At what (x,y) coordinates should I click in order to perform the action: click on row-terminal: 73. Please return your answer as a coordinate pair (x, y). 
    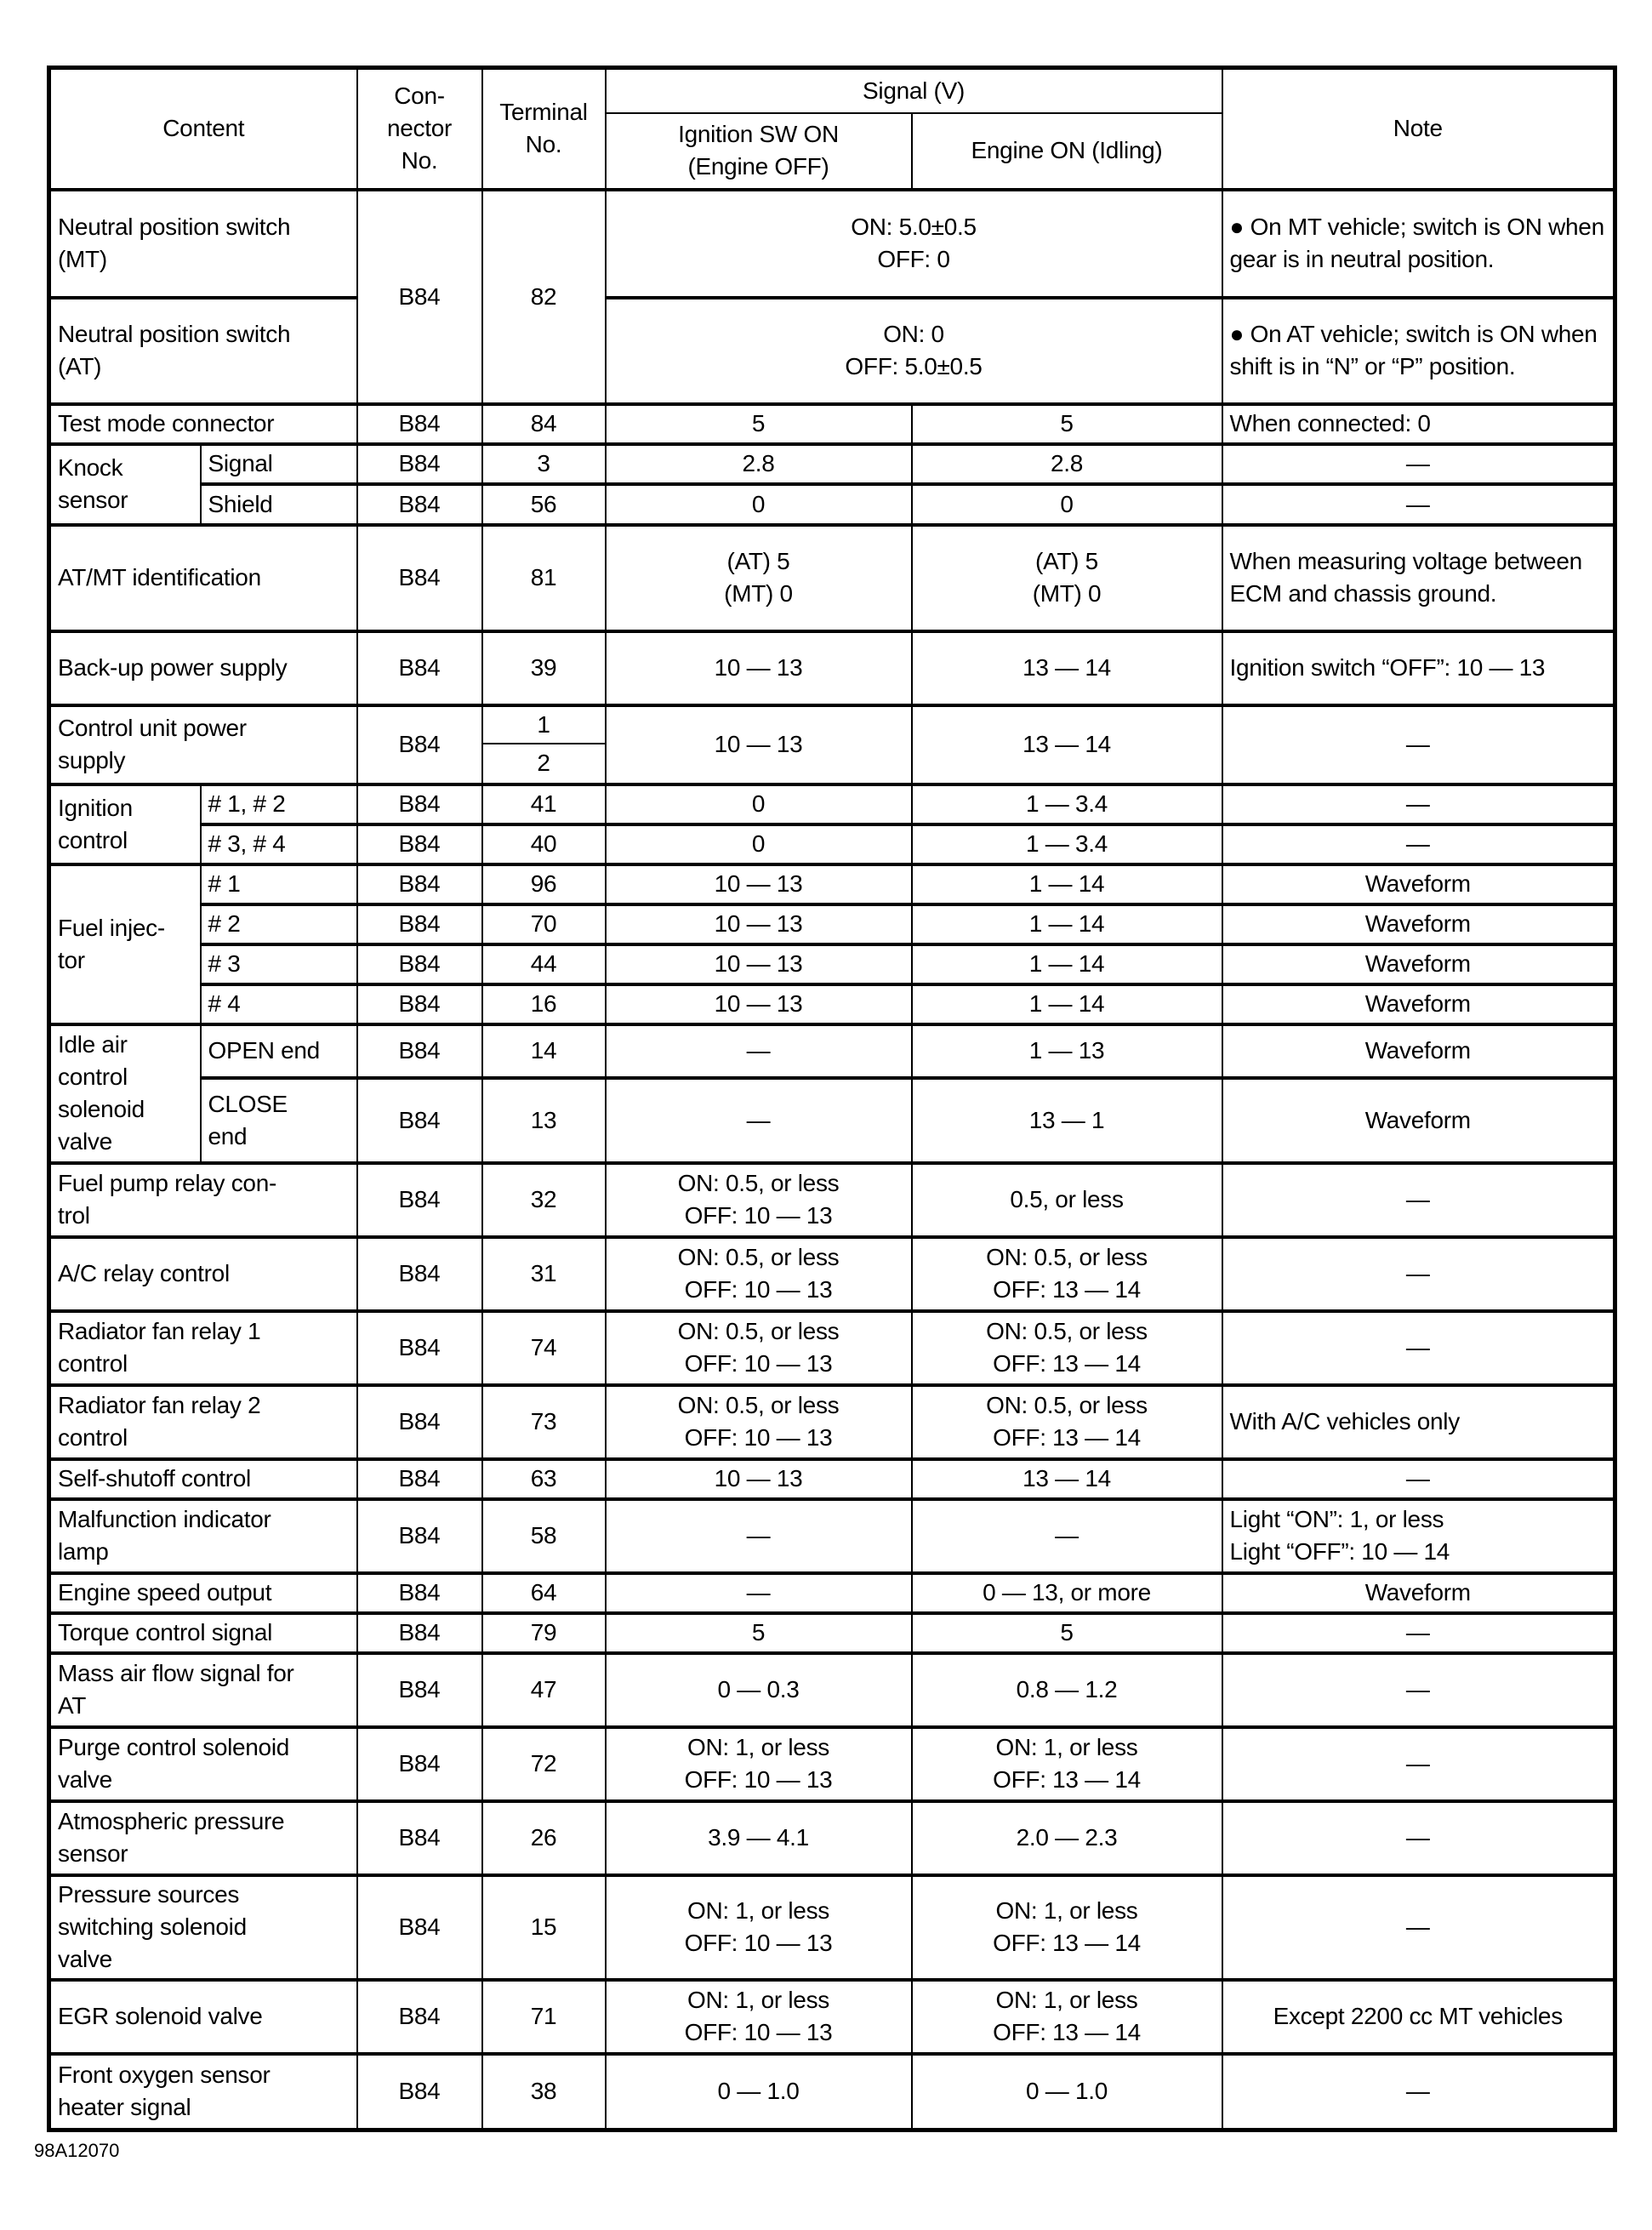
    Looking at the image, I should click on (544, 1421).